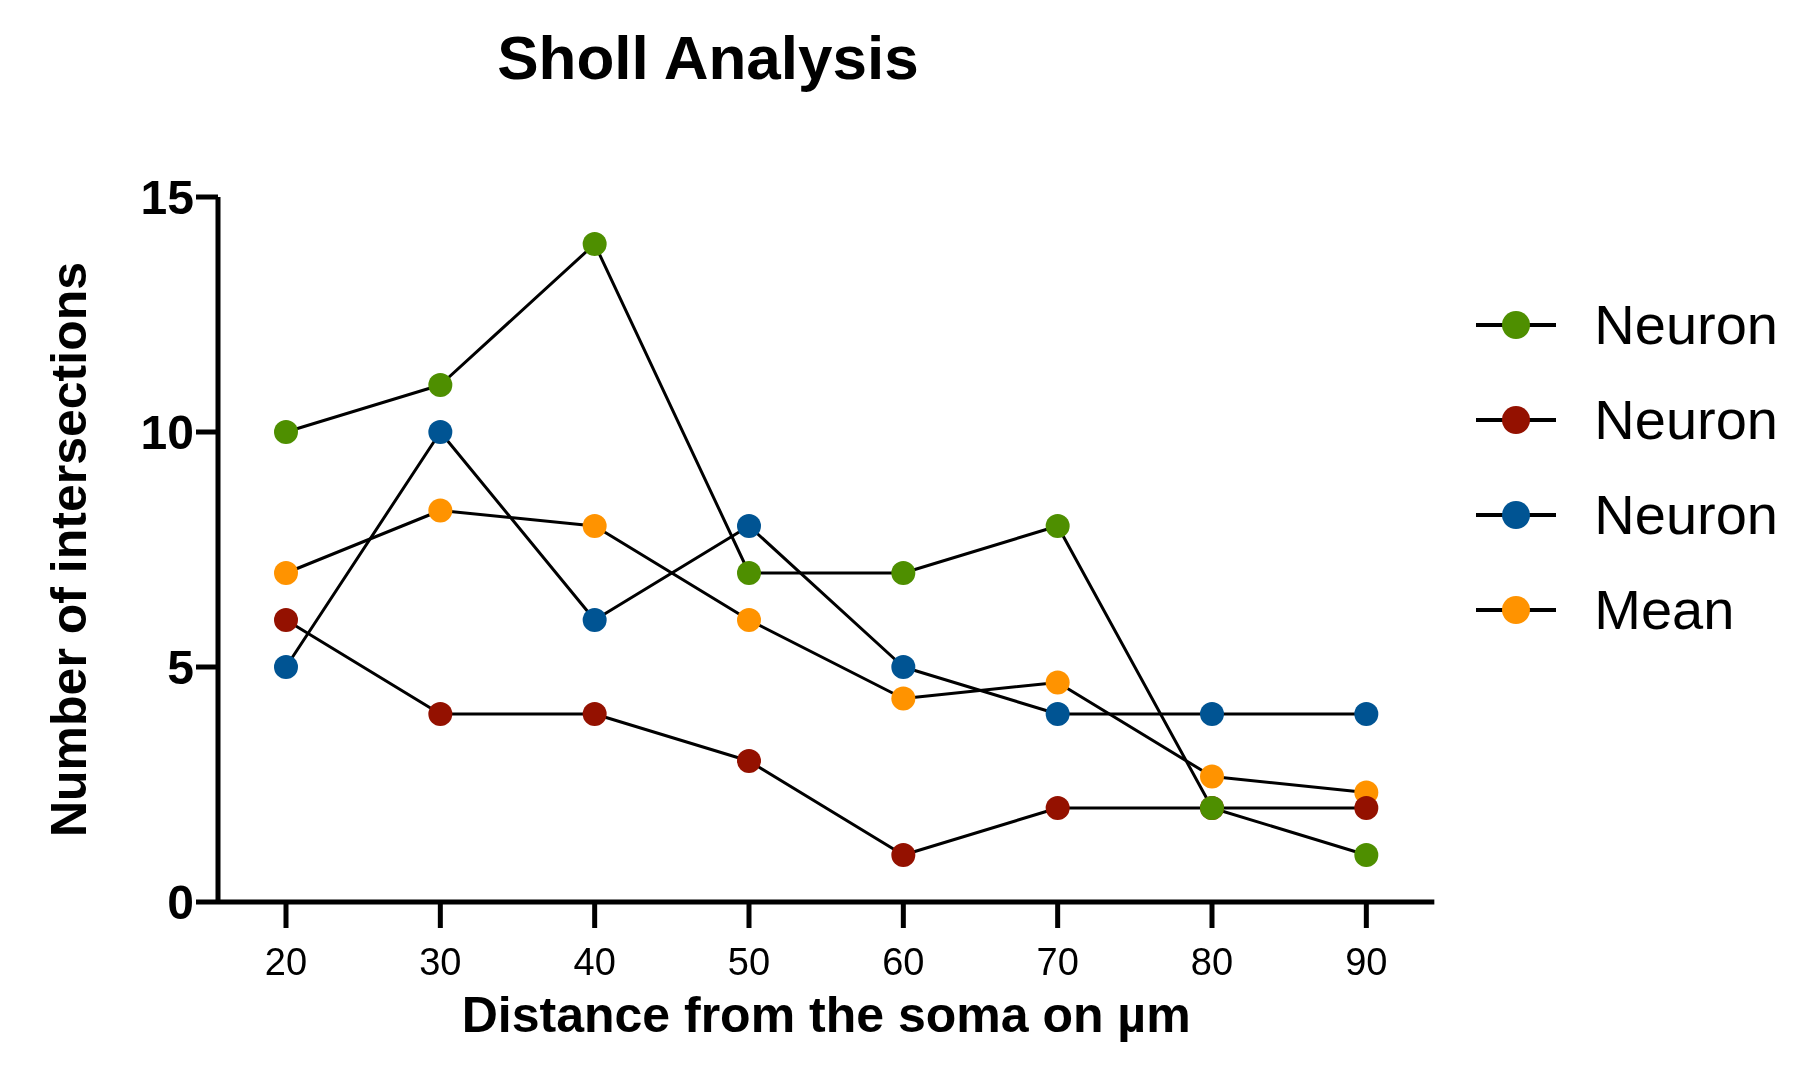 The width and height of the screenshot is (1809, 1081). What do you see at coordinates (826, 1015) in the screenshot?
I see `x-axis-title: Distance from the soma on µm` at bounding box center [826, 1015].